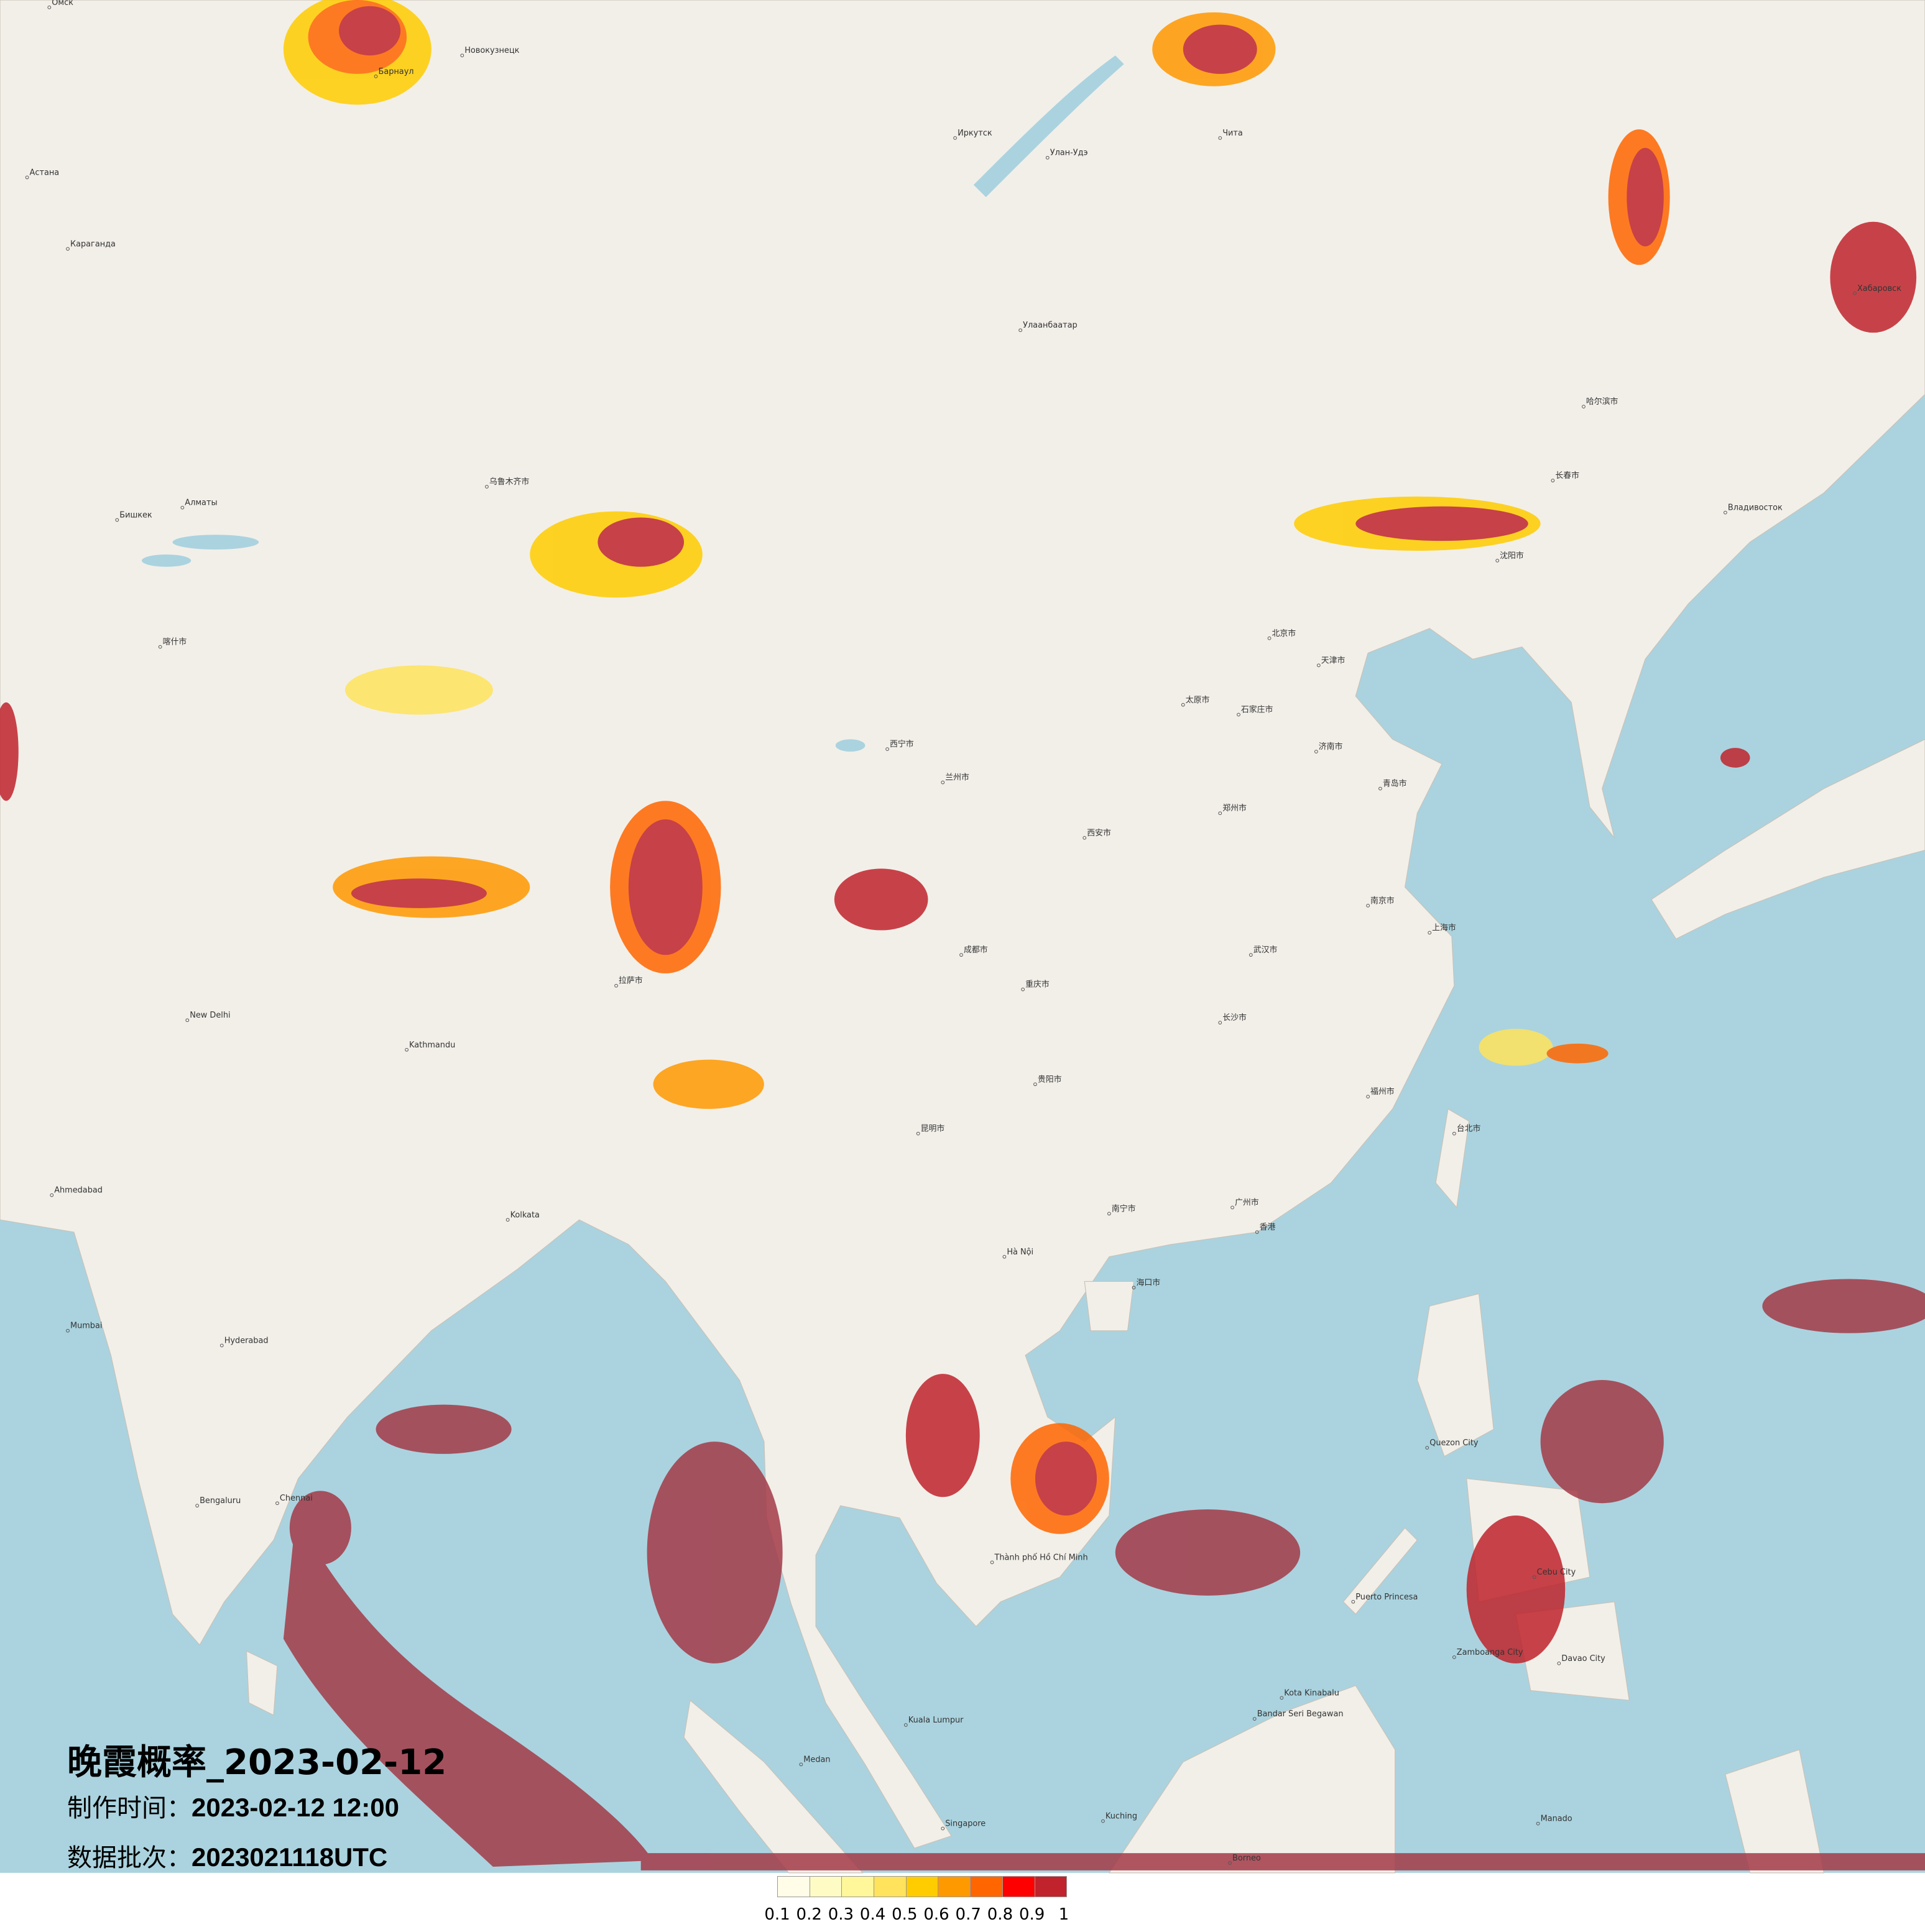 The image size is (1925, 1932). What do you see at coordinates (965, 1824) in the screenshot?
I see `city-label: Singapore` at bounding box center [965, 1824].